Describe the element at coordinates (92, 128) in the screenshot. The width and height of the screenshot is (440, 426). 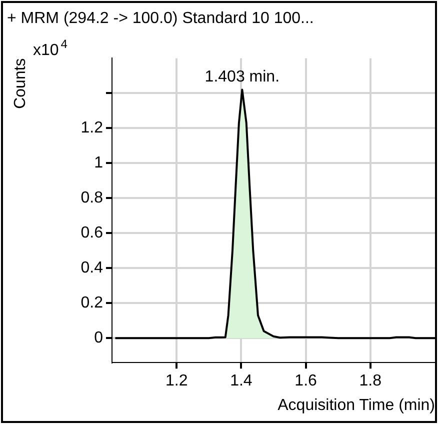
I see `y-tick-label: 1.2` at that location.